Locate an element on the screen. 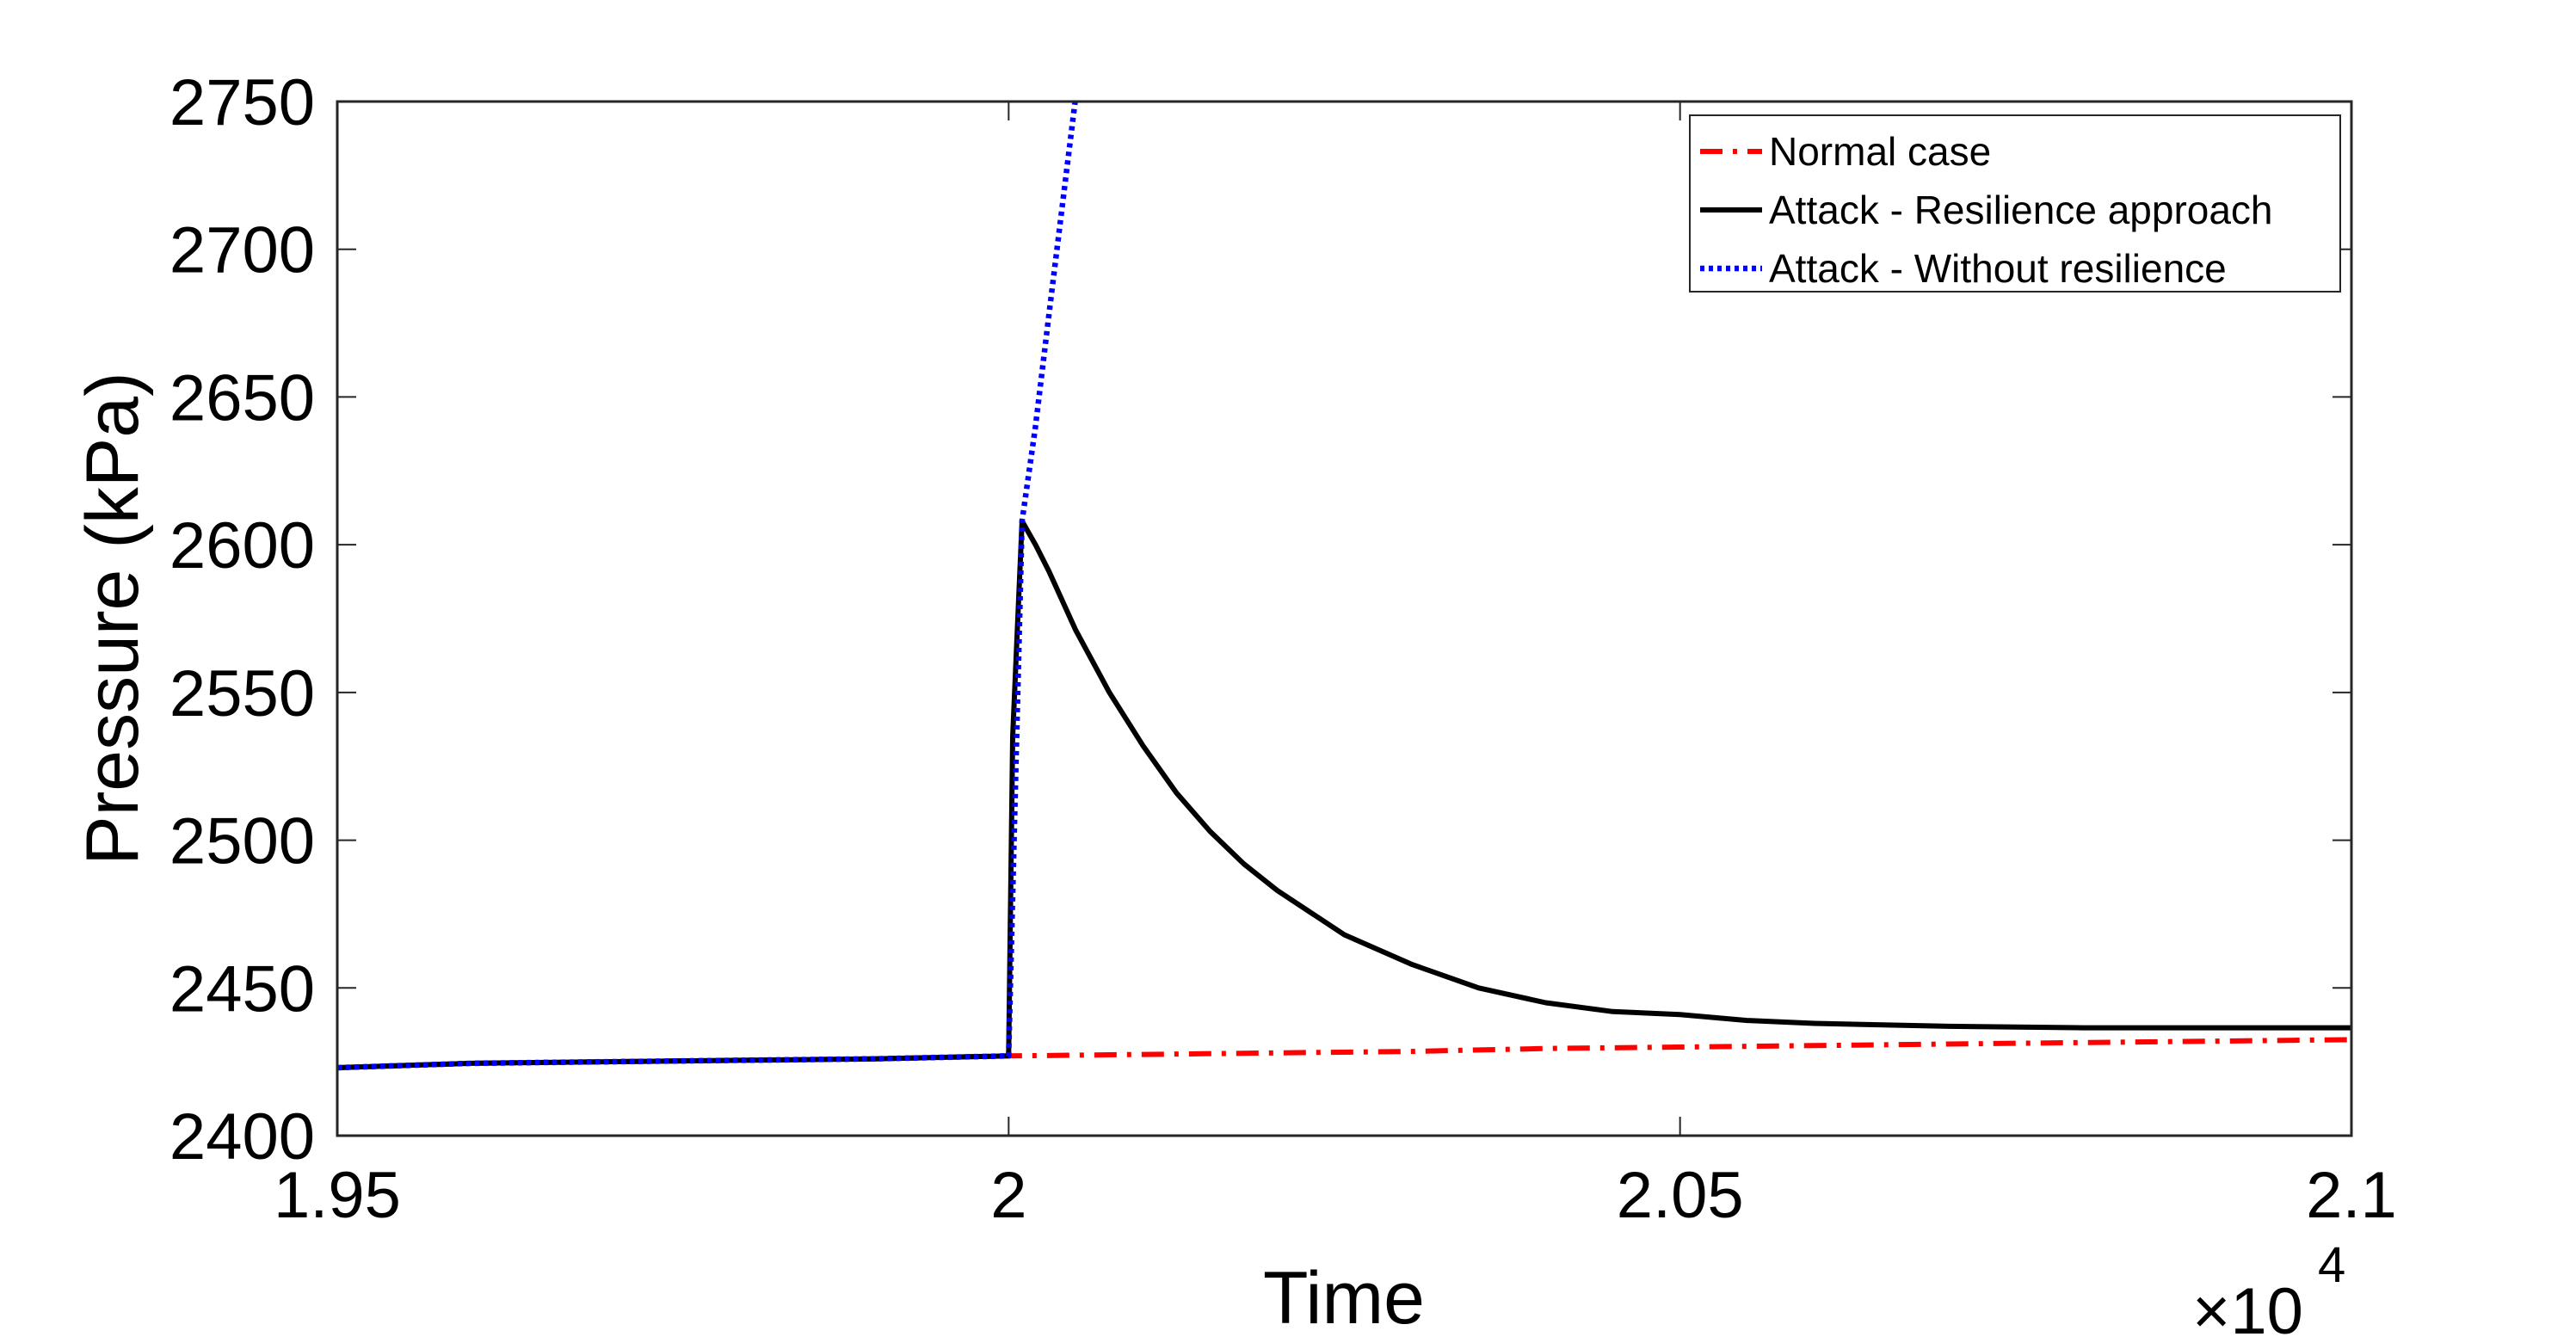 The width and height of the screenshot is (2576, 1343). y-tick-label: 2500 is located at coordinates (242, 841).